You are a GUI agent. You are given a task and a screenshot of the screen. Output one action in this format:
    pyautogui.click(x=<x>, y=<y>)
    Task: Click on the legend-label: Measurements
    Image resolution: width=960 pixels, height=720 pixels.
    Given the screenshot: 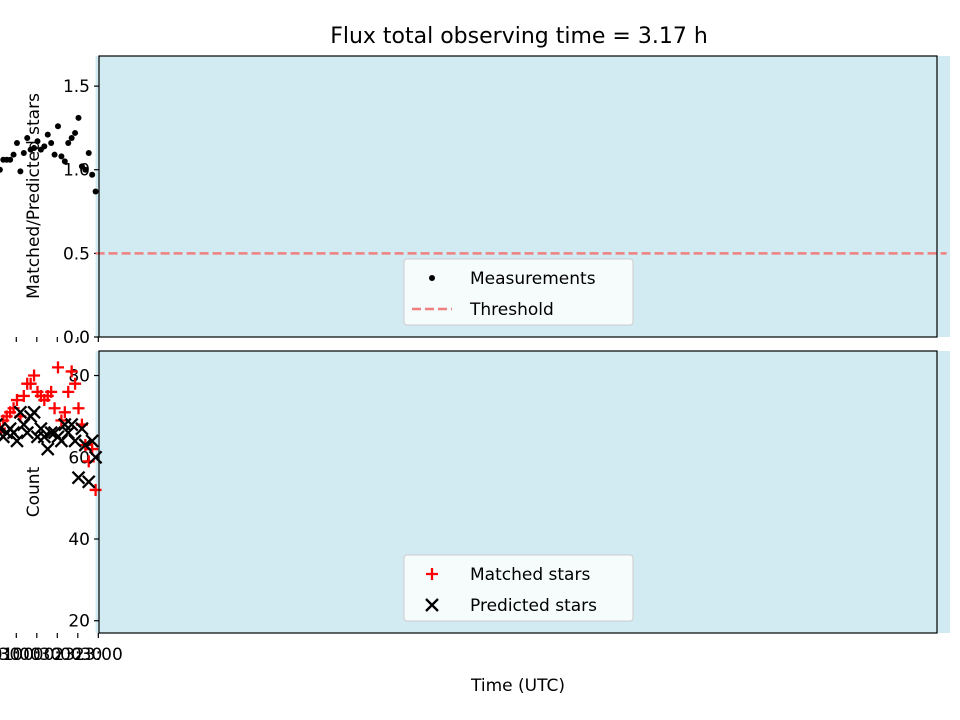 What is the action you would take?
    pyautogui.click(x=533, y=279)
    